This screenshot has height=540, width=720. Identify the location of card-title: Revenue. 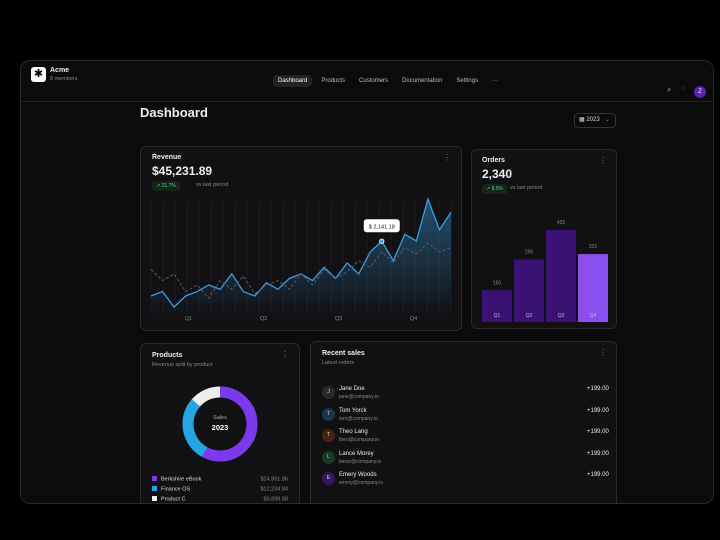
(167, 157).